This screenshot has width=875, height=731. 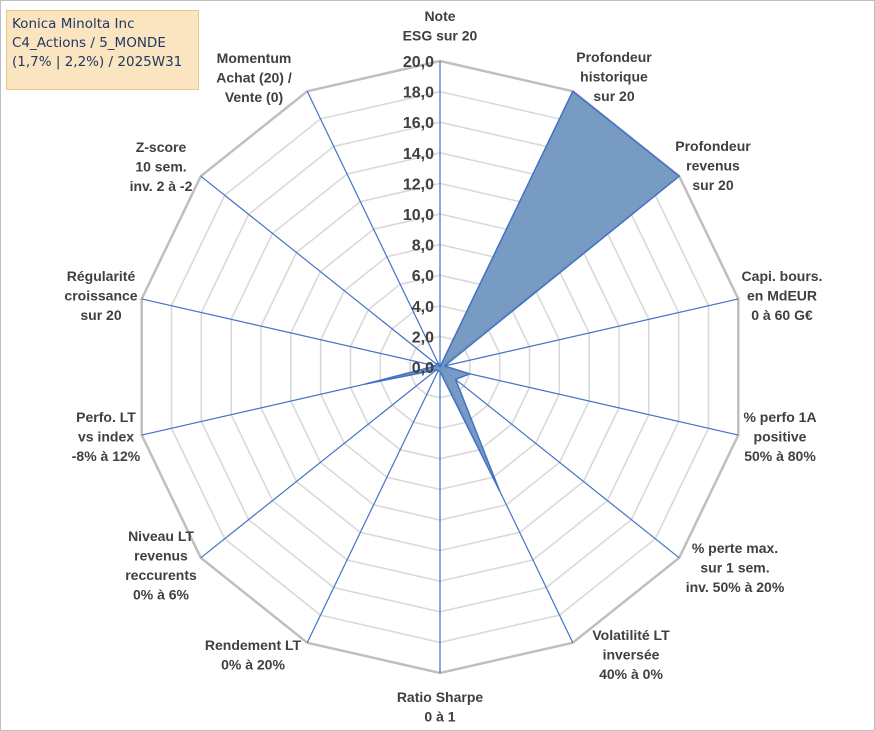 What do you see at coordinates (161, 595) in the screenshot?
I see `radar-axis-label: 0% à 6%` at bounding box center [161, 595].